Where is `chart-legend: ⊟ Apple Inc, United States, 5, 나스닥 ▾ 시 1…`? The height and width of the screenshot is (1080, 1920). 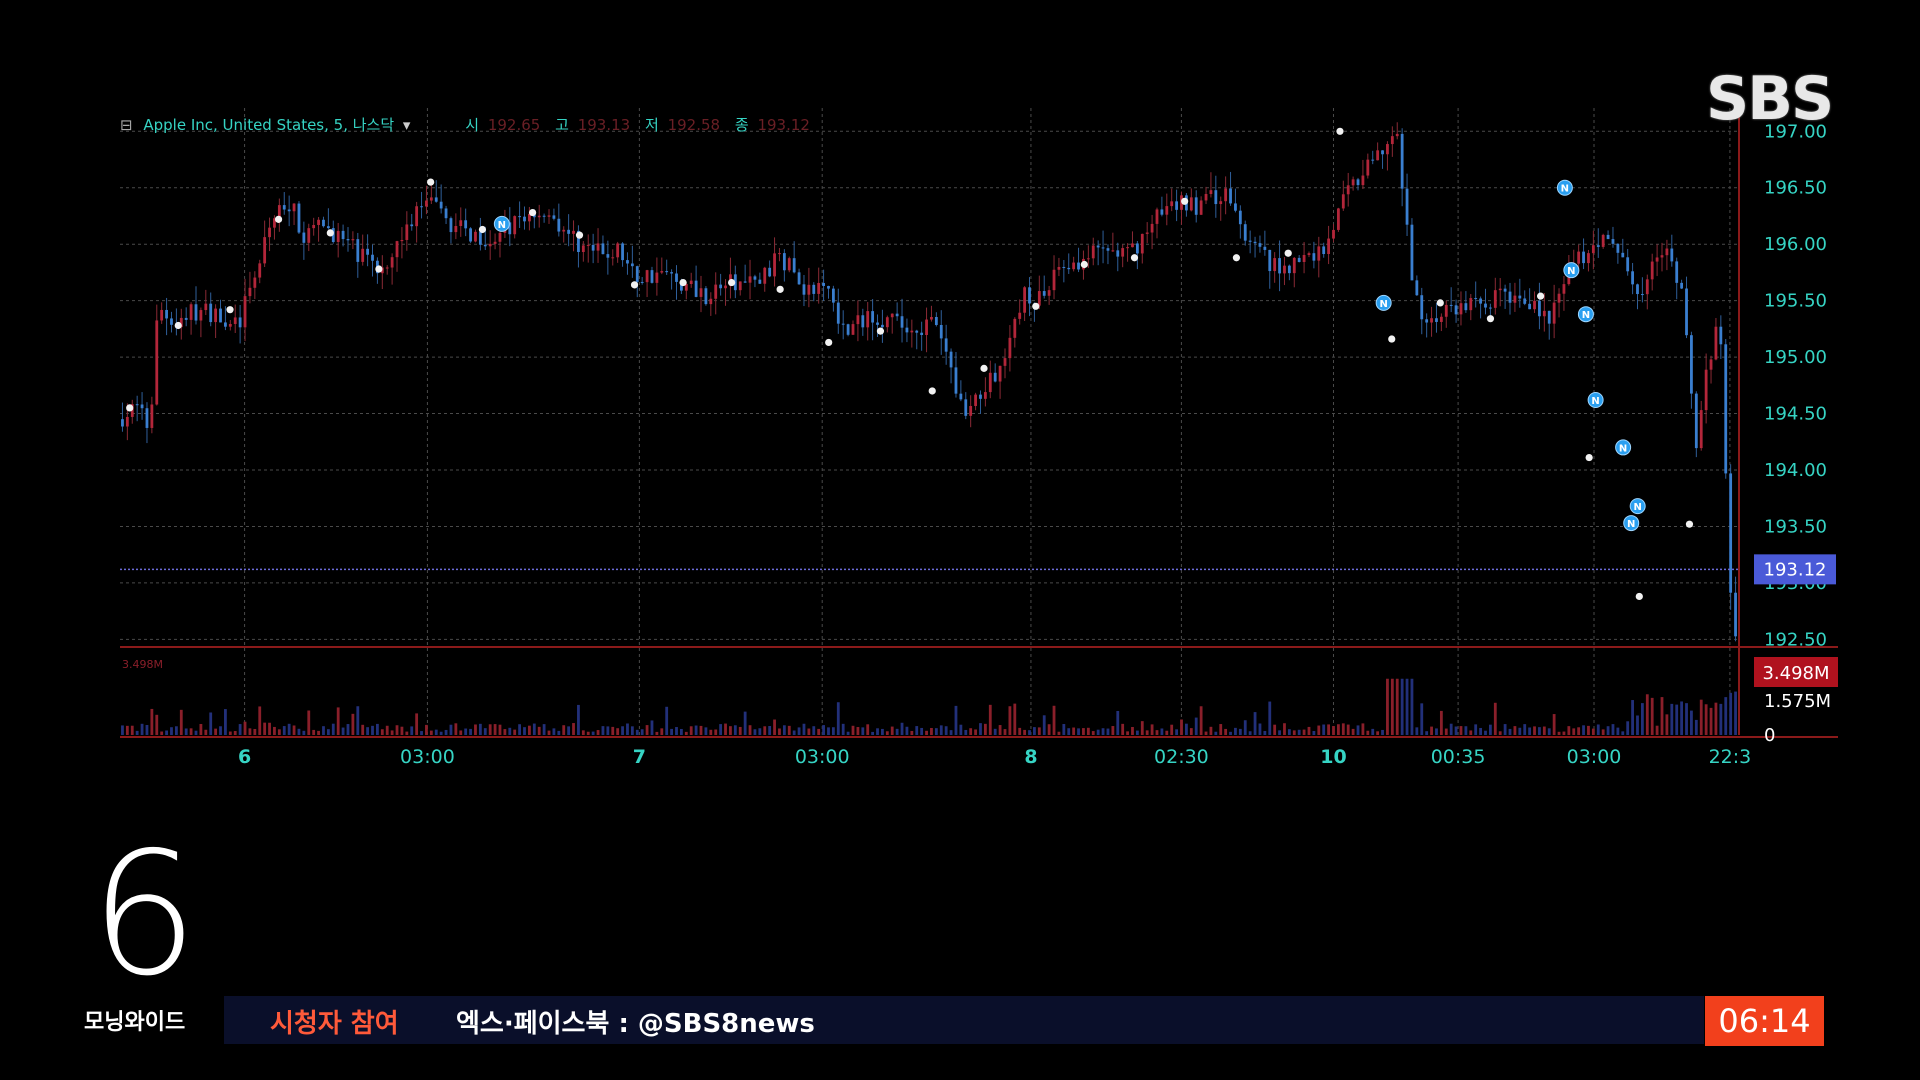
chart-legend: ⊟ Apple Inc, United States, 5, 나스닥 ▾ 시 1… is located at coordinates (465, 125).